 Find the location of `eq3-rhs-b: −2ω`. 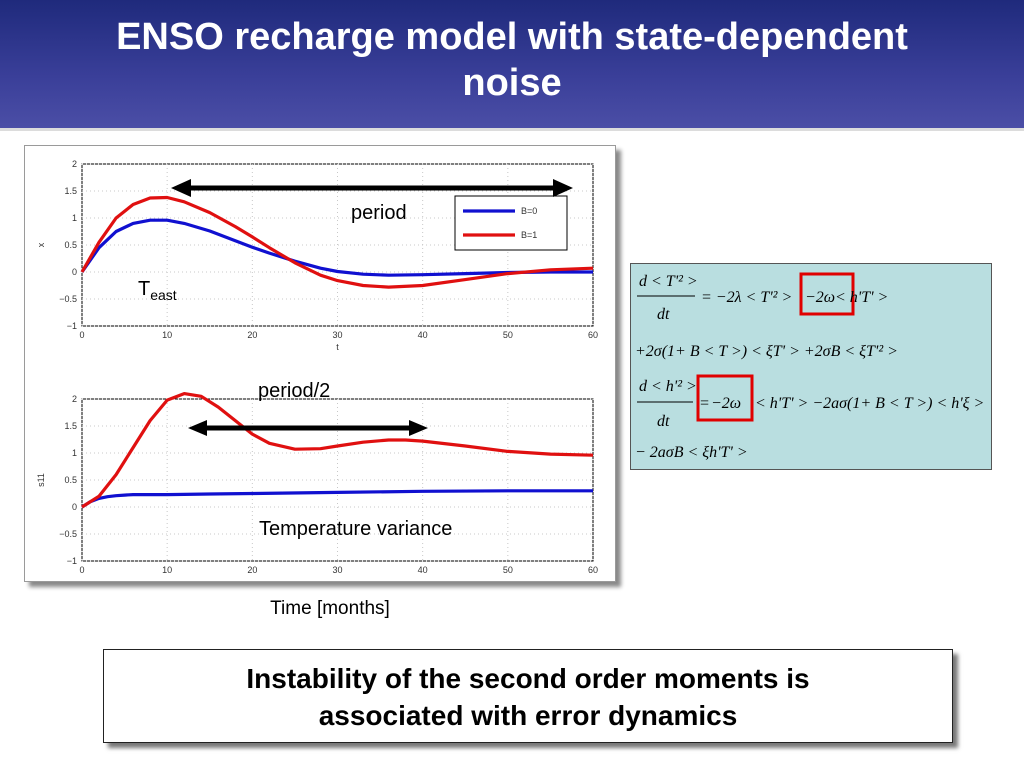

eq3-rhs-b: −2ω is located at coordinates (726, 403).